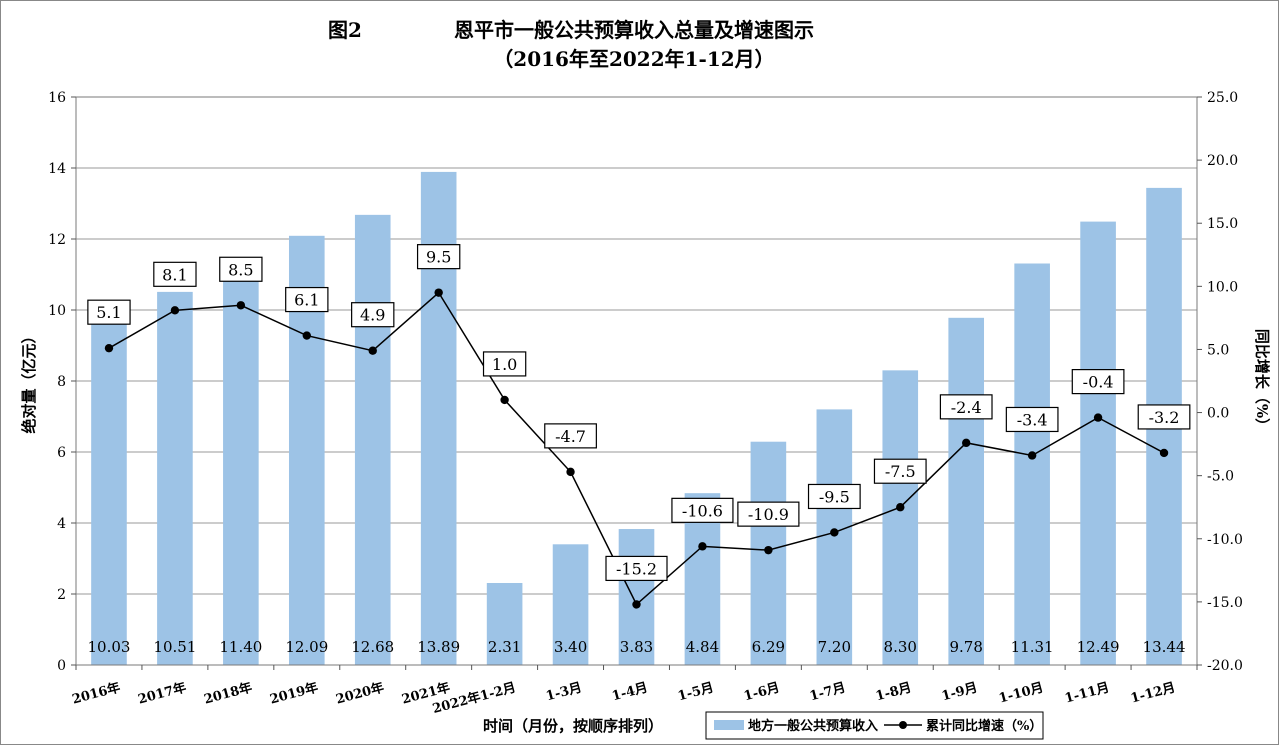 The image size is (1279, 749). Describe the element at coordinates (240, 647) in the screenshot. I see `bar-value-label: 11.40` at that location.